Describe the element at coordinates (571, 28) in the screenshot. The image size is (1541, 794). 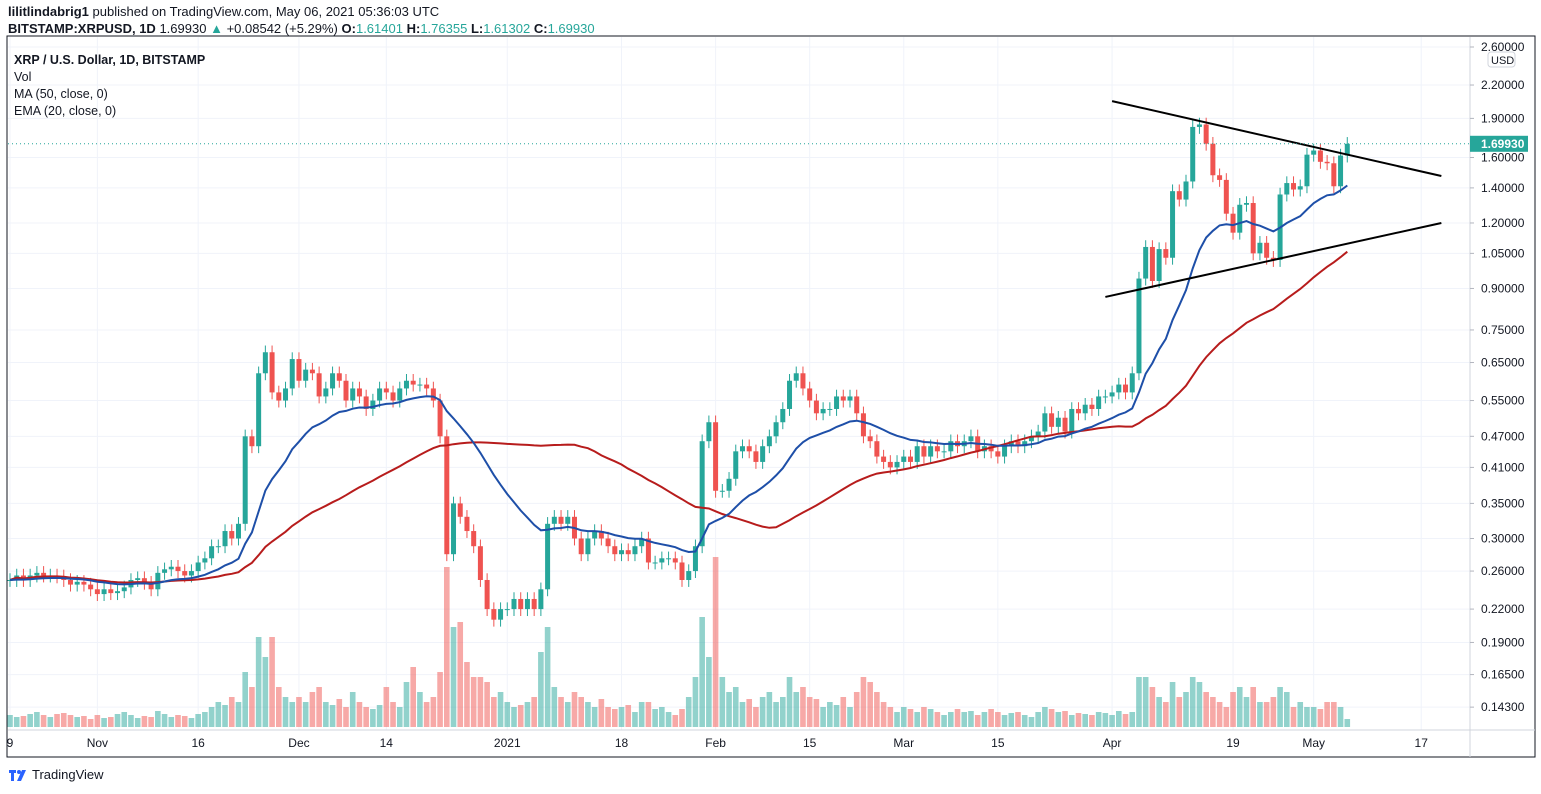
I see `close-value: 1.69930` at that location.